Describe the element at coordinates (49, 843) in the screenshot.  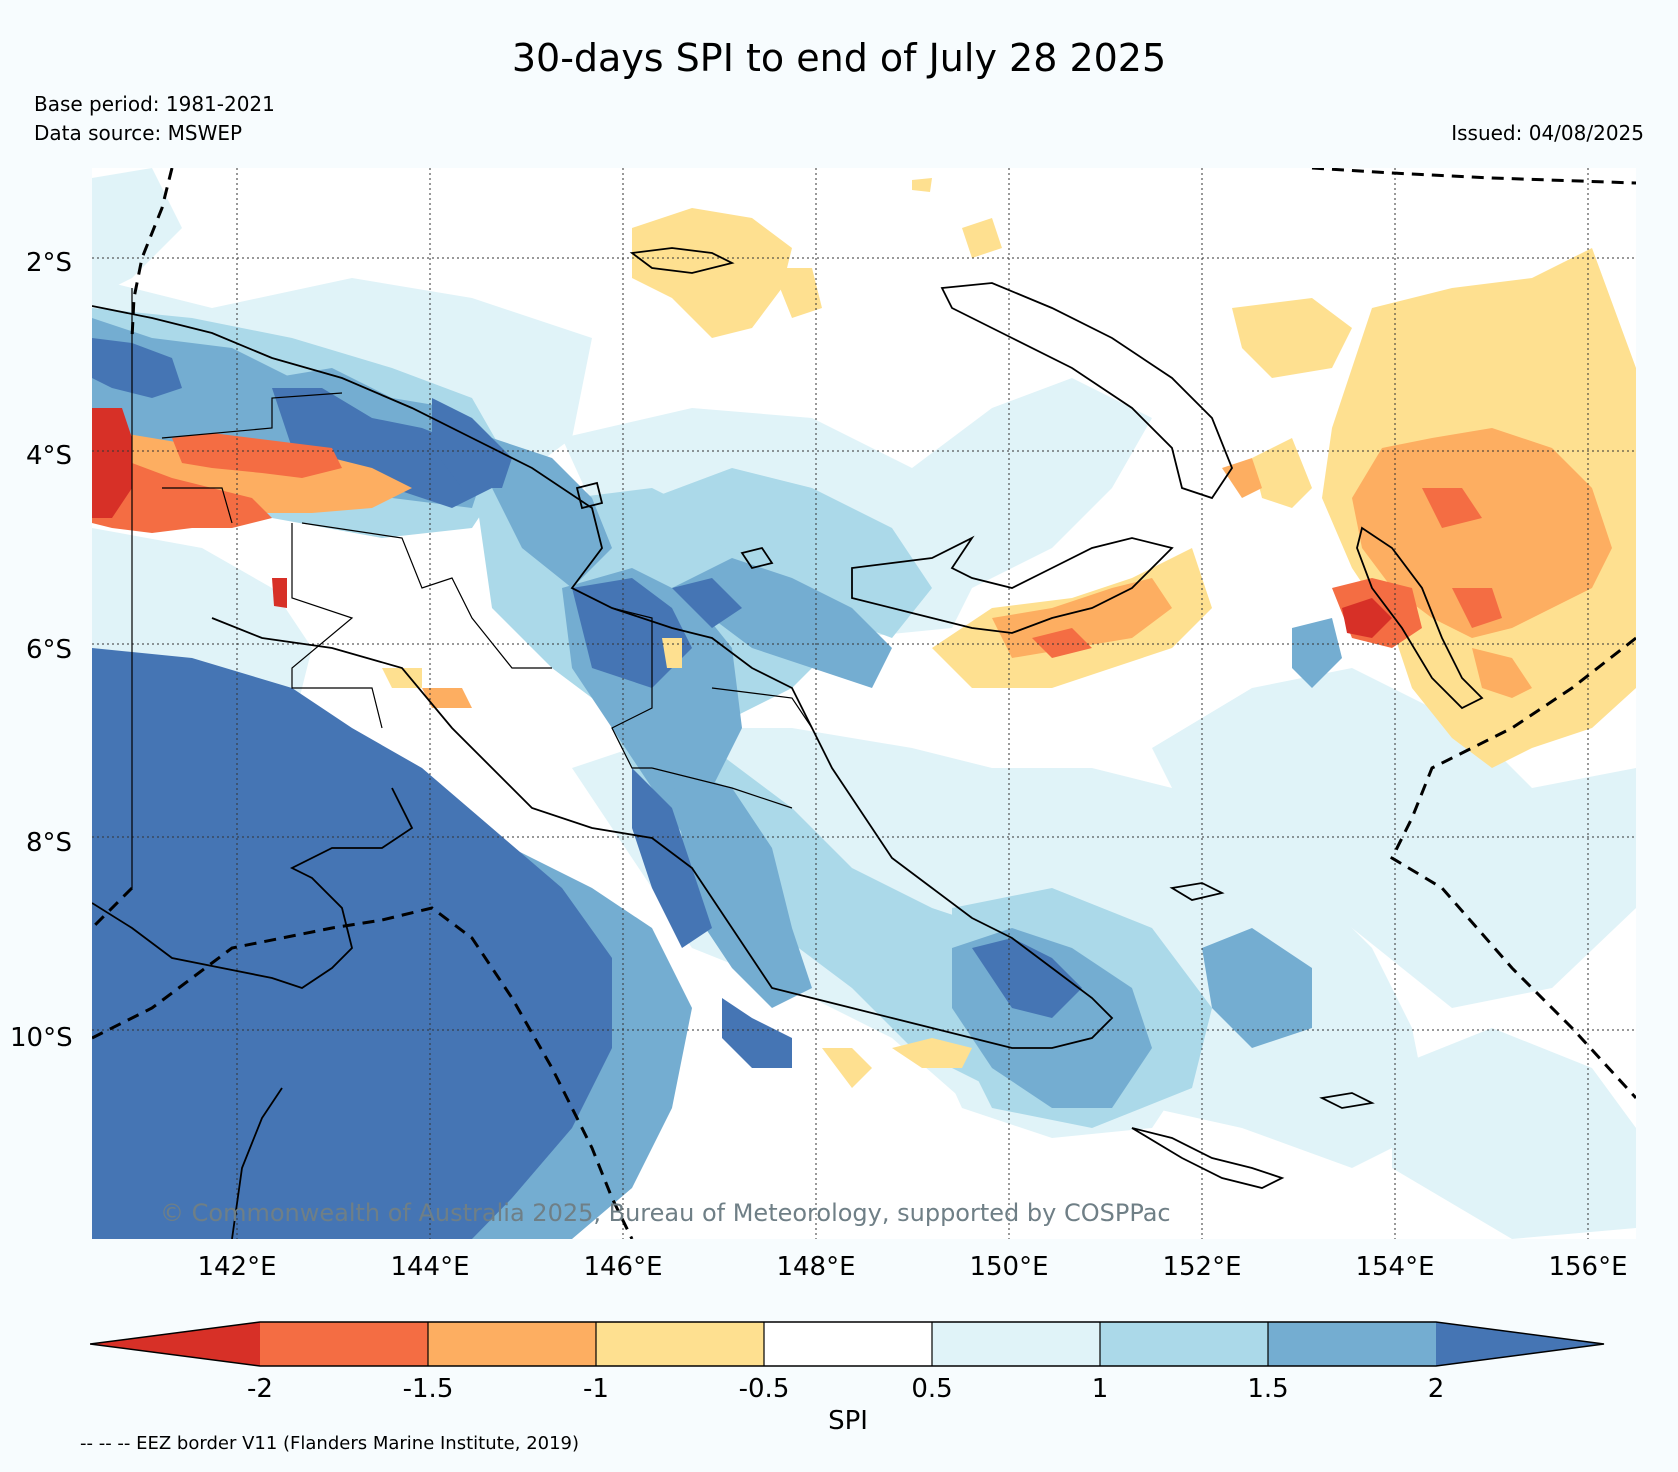
I see `lat-label-8s: 8°S` at that location.